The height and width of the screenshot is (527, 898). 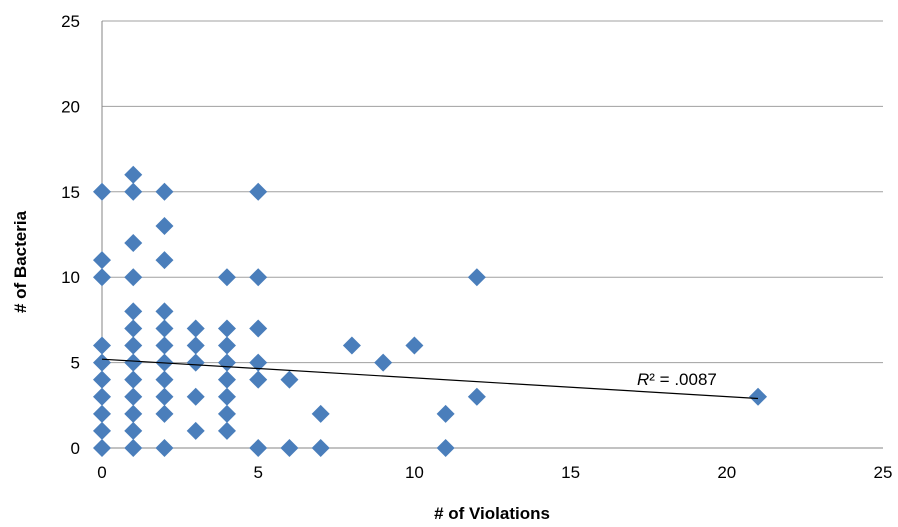 What do you see at coordinates (70, 106) in the screenshot?
I see `y-tick-label: 20` at bounding box center [70, 106].